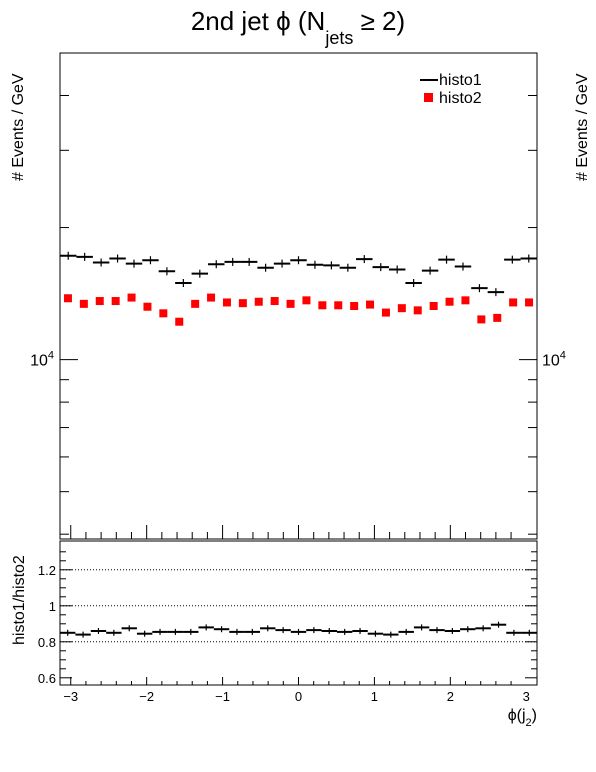 This screenshot has height=772, width=596. What do you see at coordinates (450, 696) in the screenshot?
I see `x-tick-label: 2` at bounding box center [450, 696].